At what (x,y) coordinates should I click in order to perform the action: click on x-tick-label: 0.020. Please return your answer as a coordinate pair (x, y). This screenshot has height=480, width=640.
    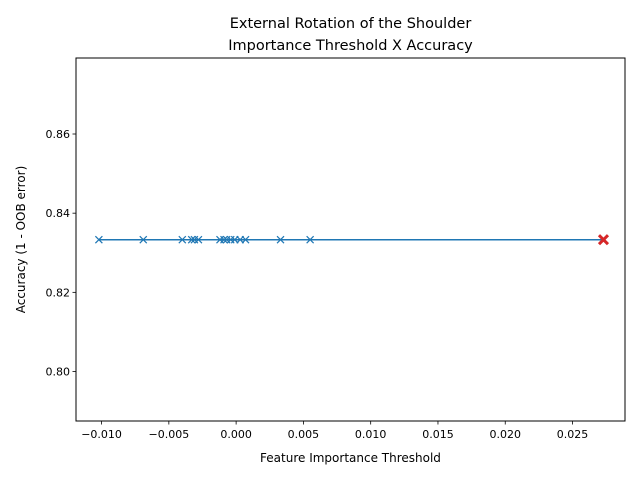
    Looking at the image, I should click on (505, 434).